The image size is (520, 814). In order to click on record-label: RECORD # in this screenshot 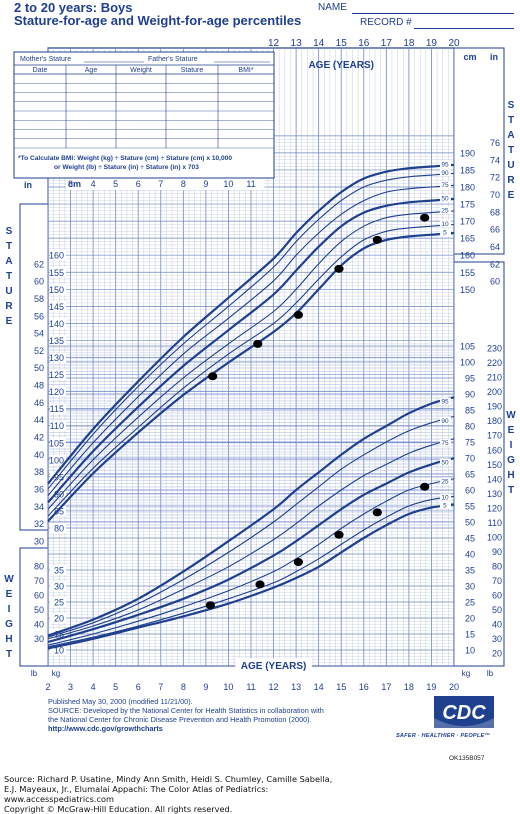, I will do `click(386, 22)`.